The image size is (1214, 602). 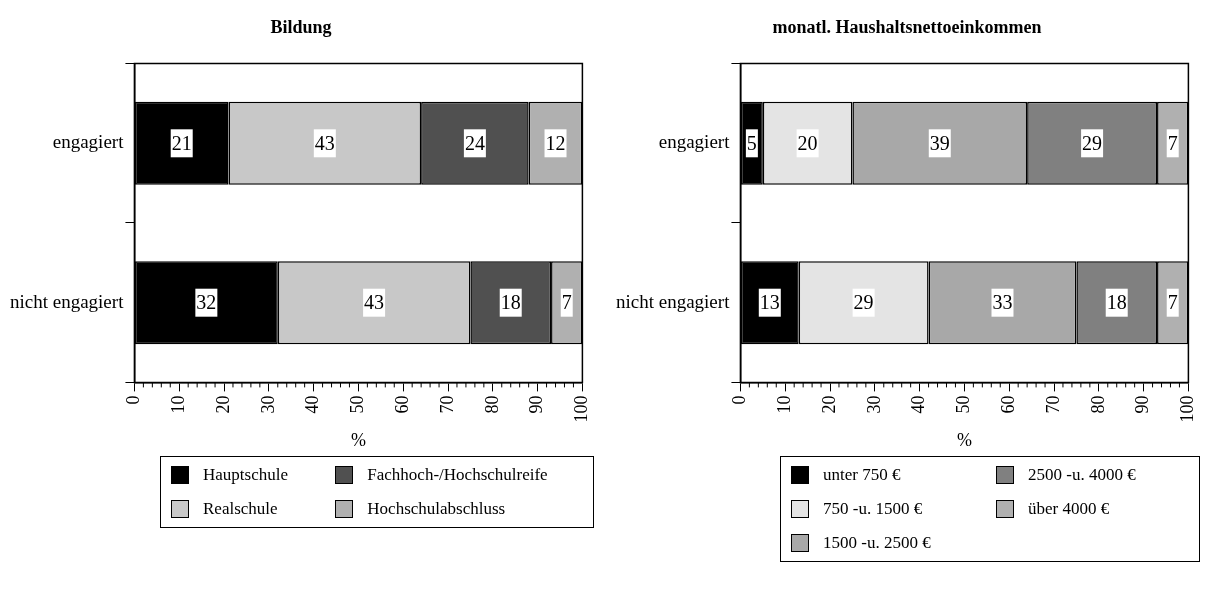 I want to click on legend-label: Fachhoch-/Hochschulreife, so click(x=457, y=475).